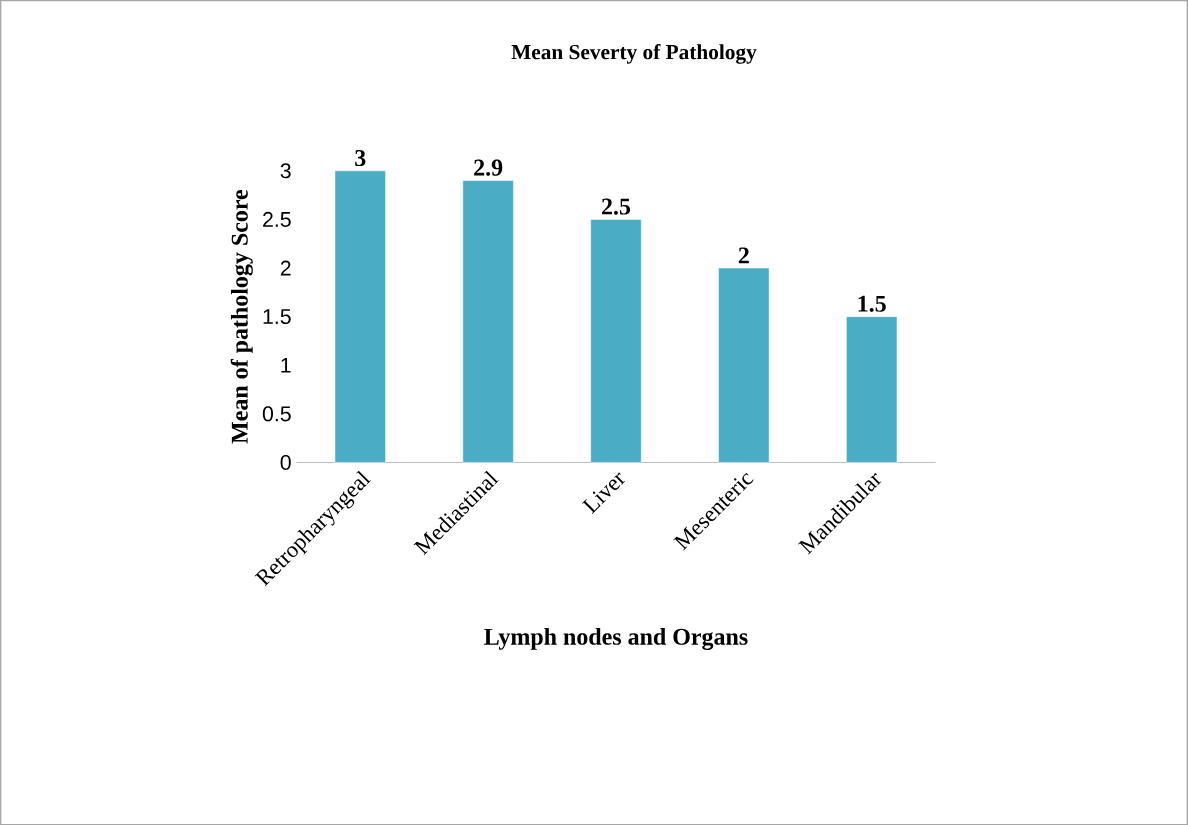  I want to click on data-label: 2, so click(743, 255).